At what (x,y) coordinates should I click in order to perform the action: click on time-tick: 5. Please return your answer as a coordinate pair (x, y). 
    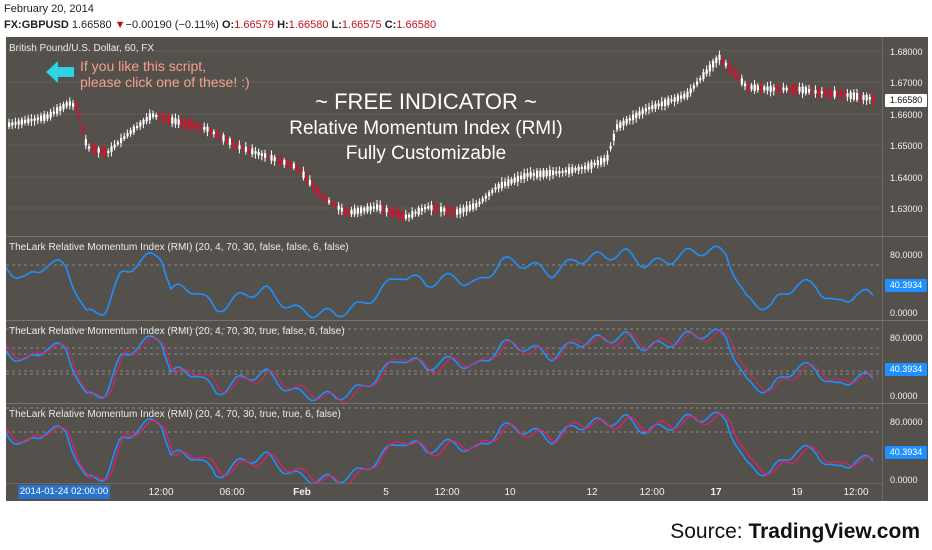
    Looking at the image, I should click on (386, 492).